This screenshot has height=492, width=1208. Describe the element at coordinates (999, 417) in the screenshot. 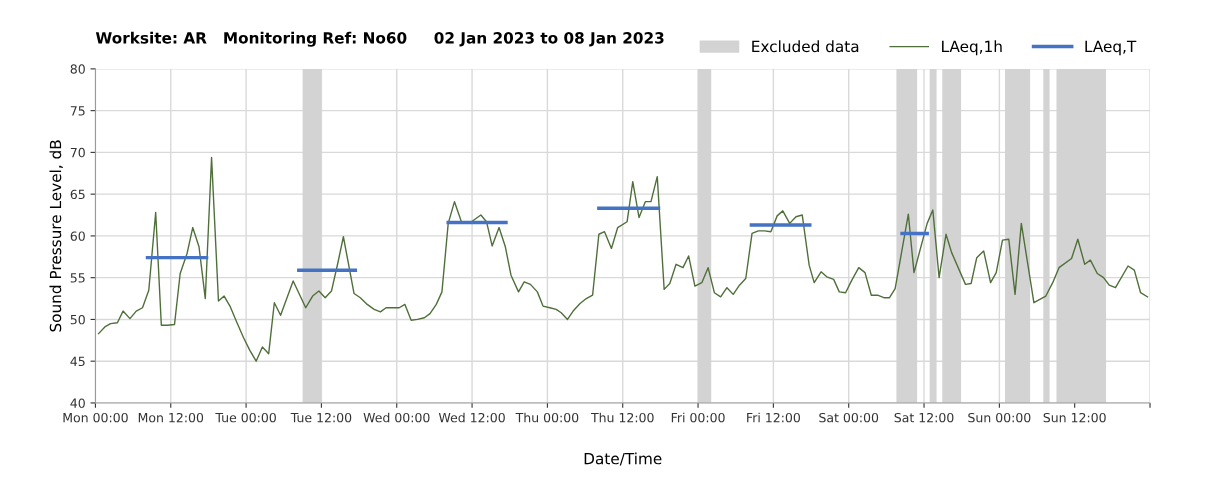

I see `x-tick-label: Sun 00:00` at that location.